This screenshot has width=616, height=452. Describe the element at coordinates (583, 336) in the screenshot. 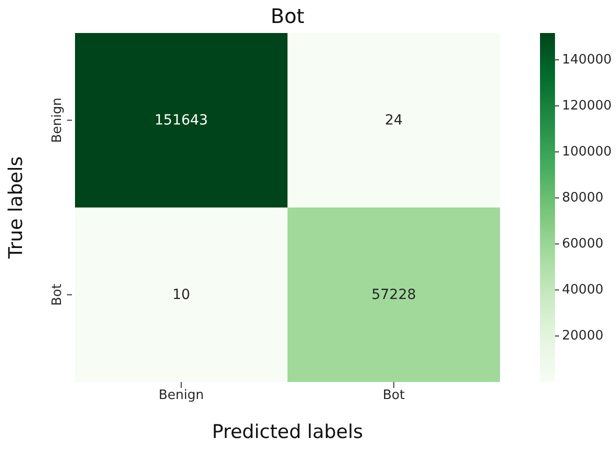

I see `color-bar-label: 20000` at that location.